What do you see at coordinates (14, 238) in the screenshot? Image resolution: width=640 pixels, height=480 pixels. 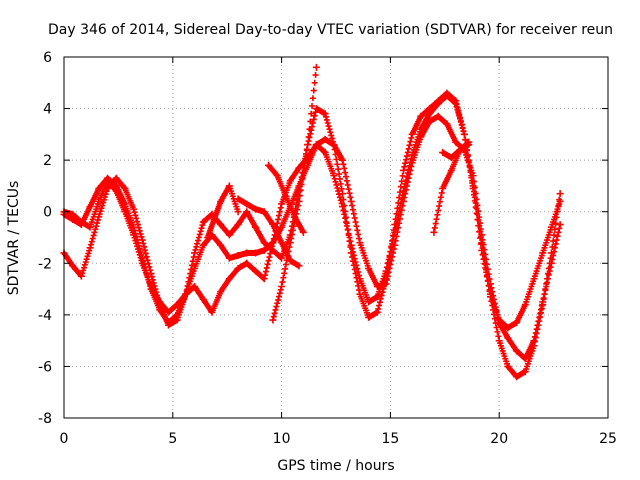 I see `y-axis-label: SDTVAR / TECUs` at bounding box center [14, 238].